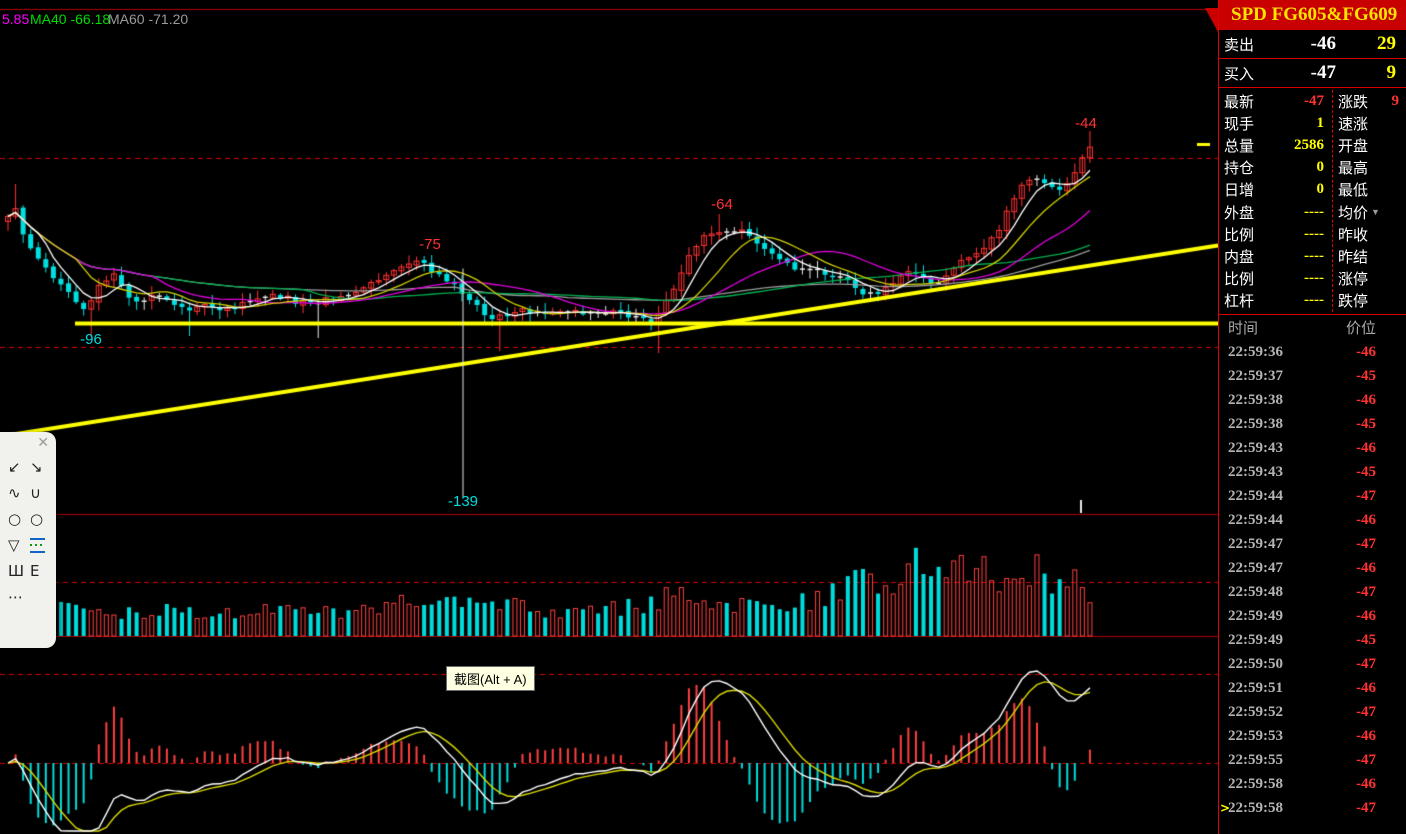 The image size is (1406, 834). What do you see at coordinates (1369, 234) in the screenshot?
I see `stat-row: 昨收` at bounding box center [1369, 234].